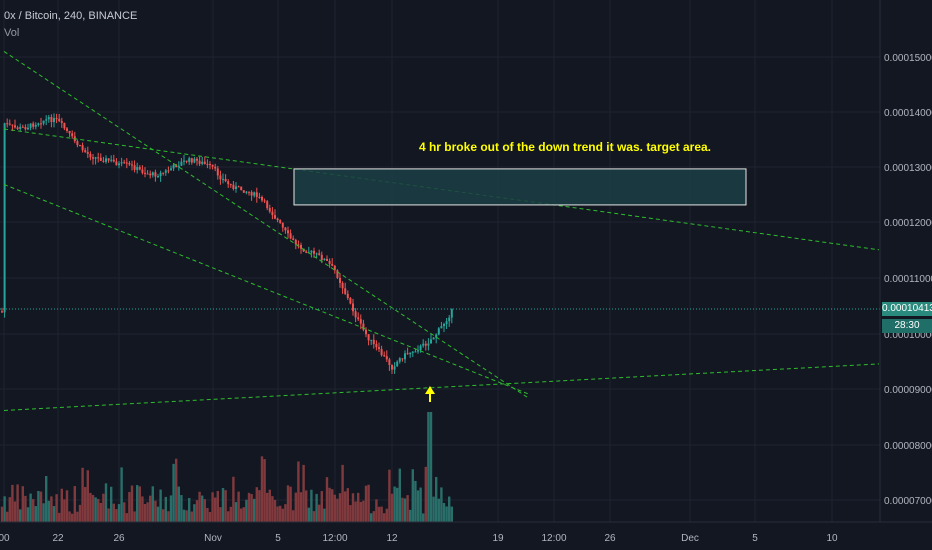 This screenshot has width=932, height=550. Describe the element at coordinates (908, 390) in the screenshot. I see `price-tick-label: 0.00009000` at that location.